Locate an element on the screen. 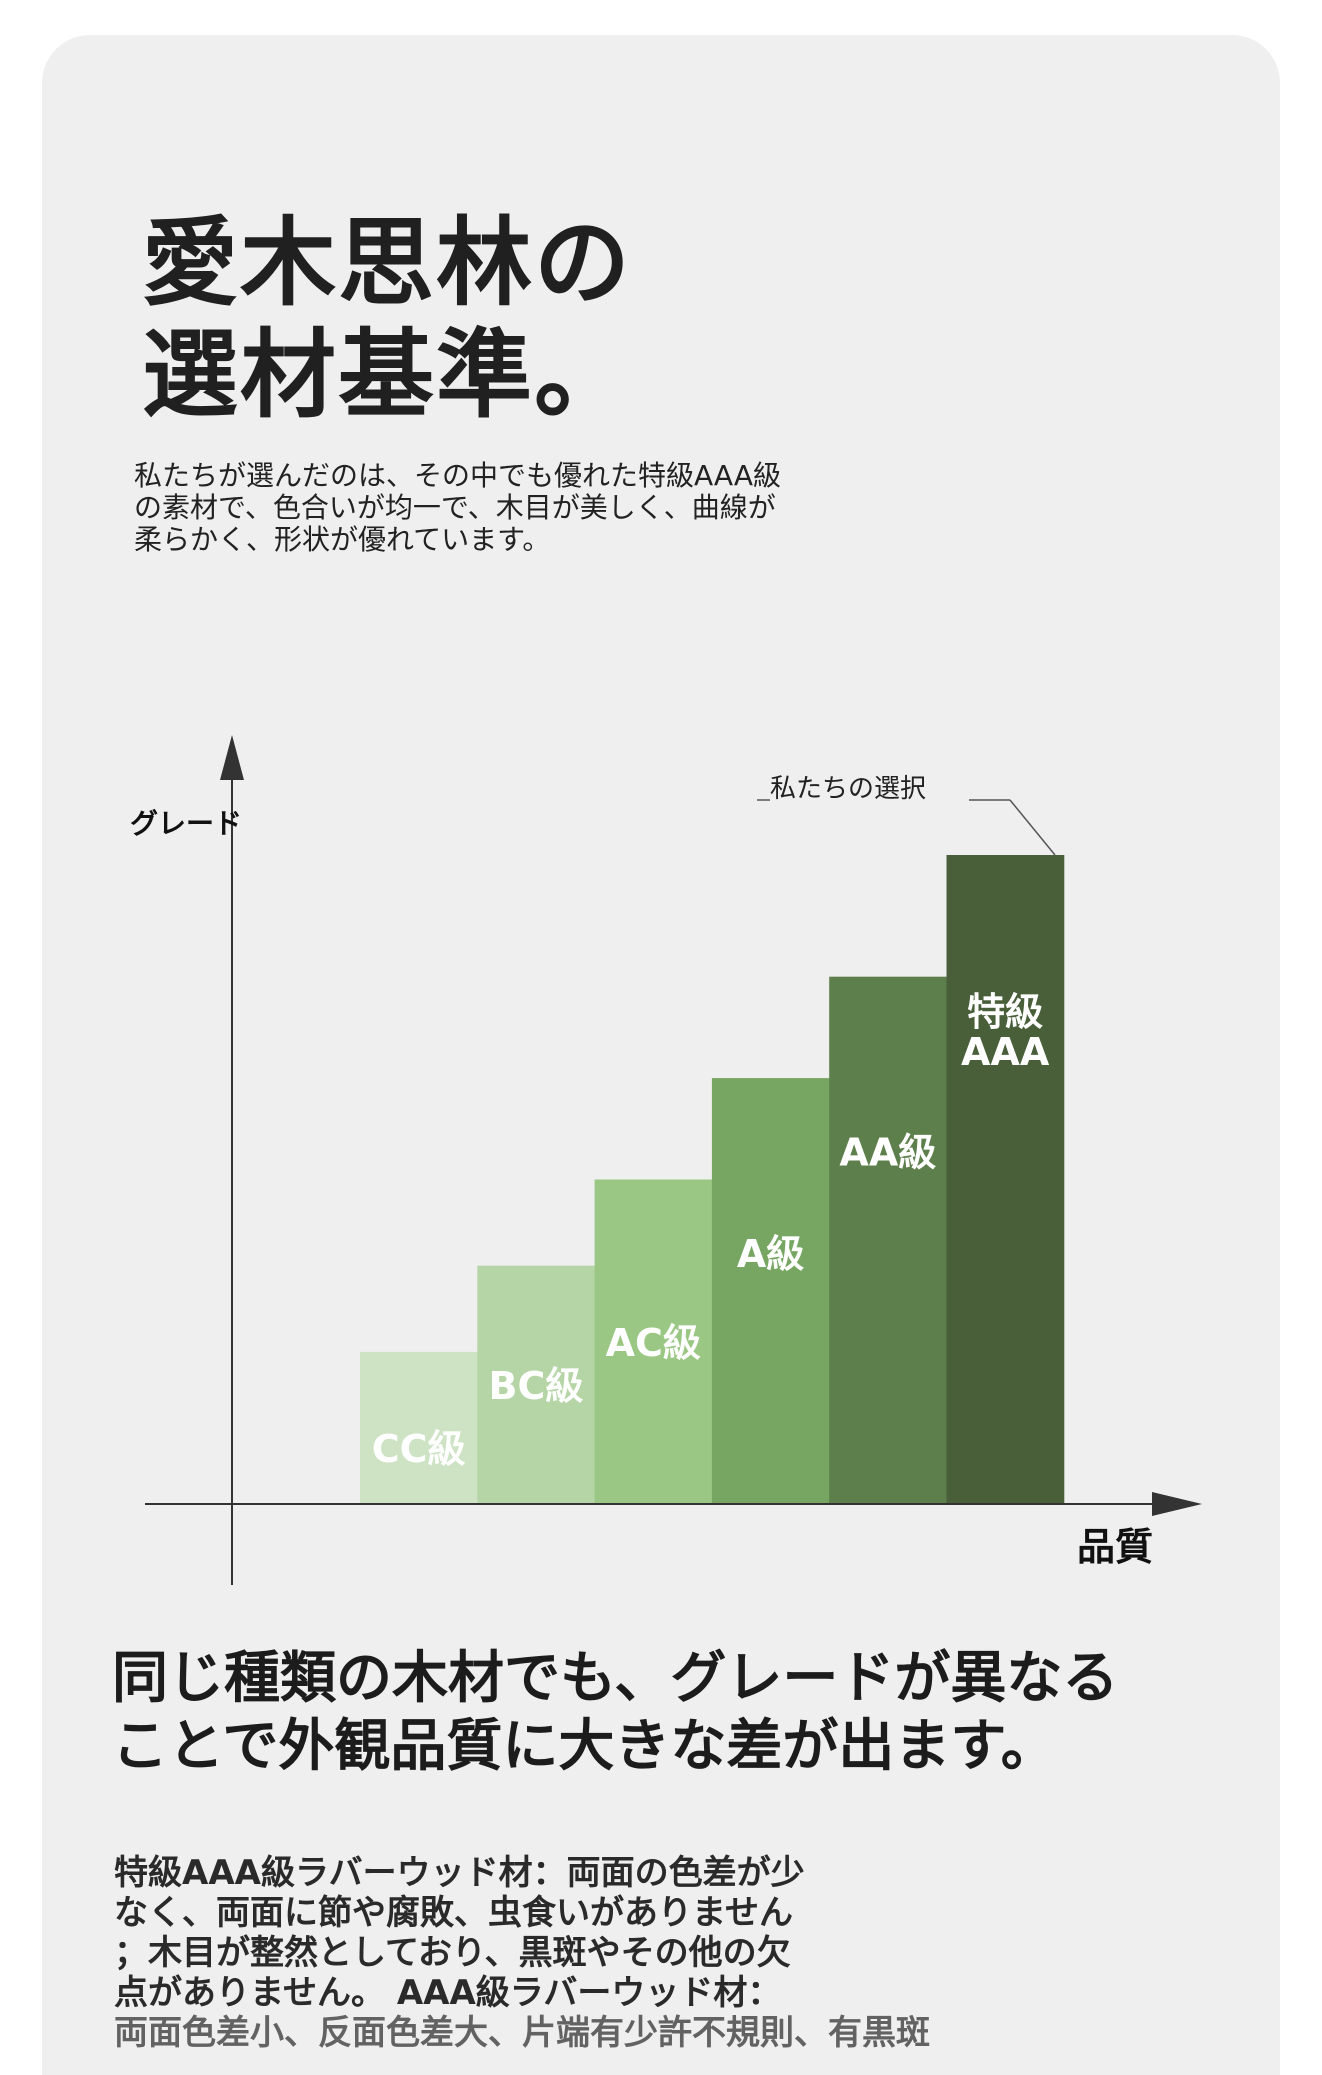 The image size is (1322, 2075). y-axis-label: グレード is located at coordinates (186, 823).